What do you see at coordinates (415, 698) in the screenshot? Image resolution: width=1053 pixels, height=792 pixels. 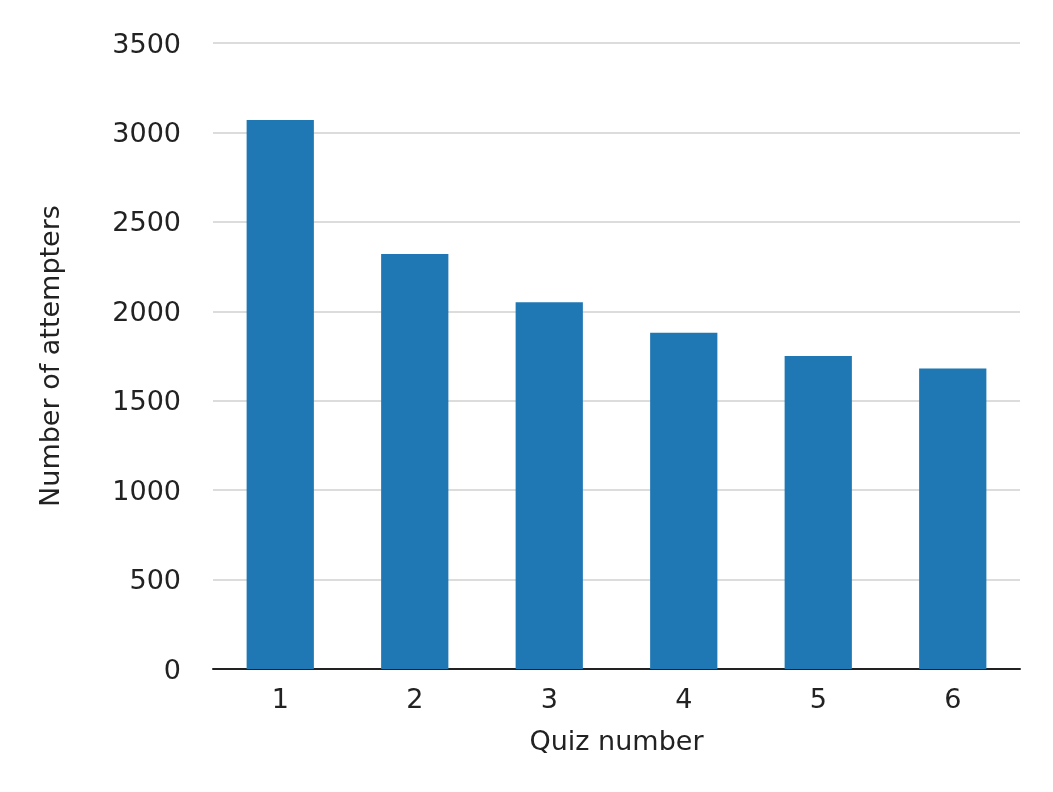 I see `x-tick-label: 2` at bounding box center [415, 698].